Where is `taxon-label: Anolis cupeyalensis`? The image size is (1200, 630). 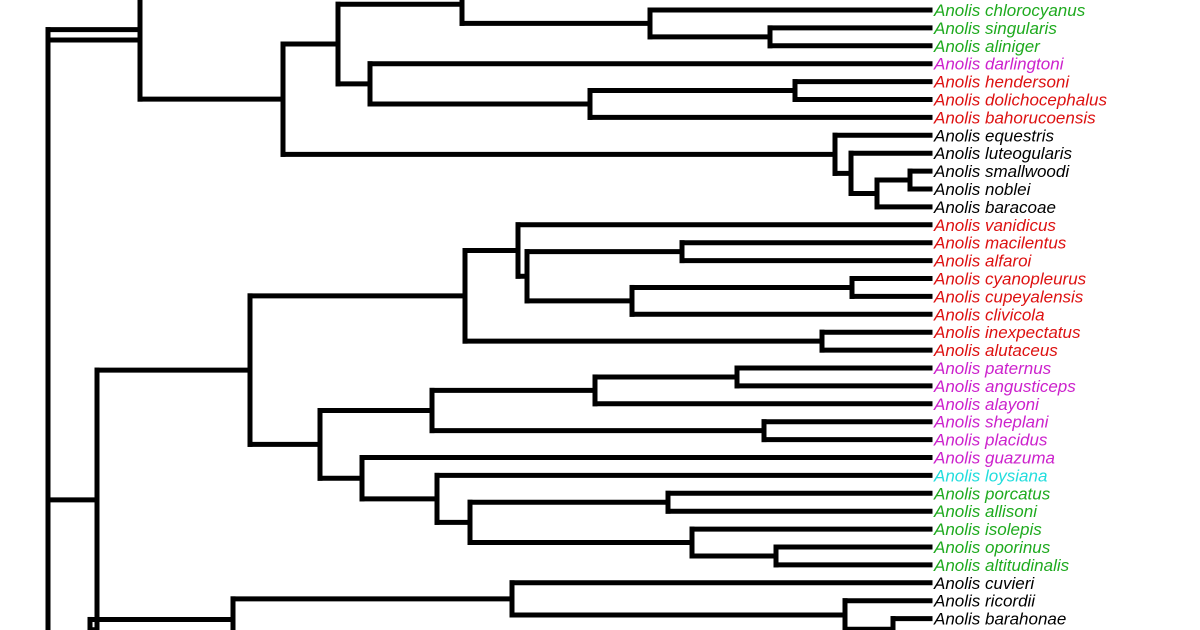
taxon-label: Anolis cupeyalensis is located at coordinates (1008, 296).